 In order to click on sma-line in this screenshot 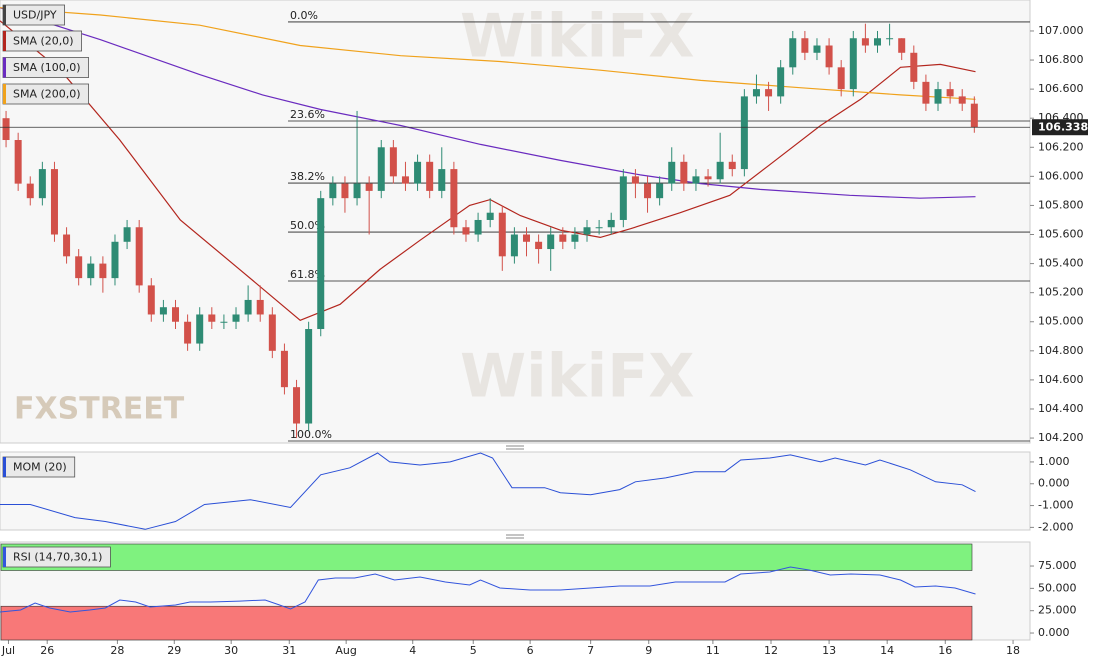, I will do `click(488, 53)`.